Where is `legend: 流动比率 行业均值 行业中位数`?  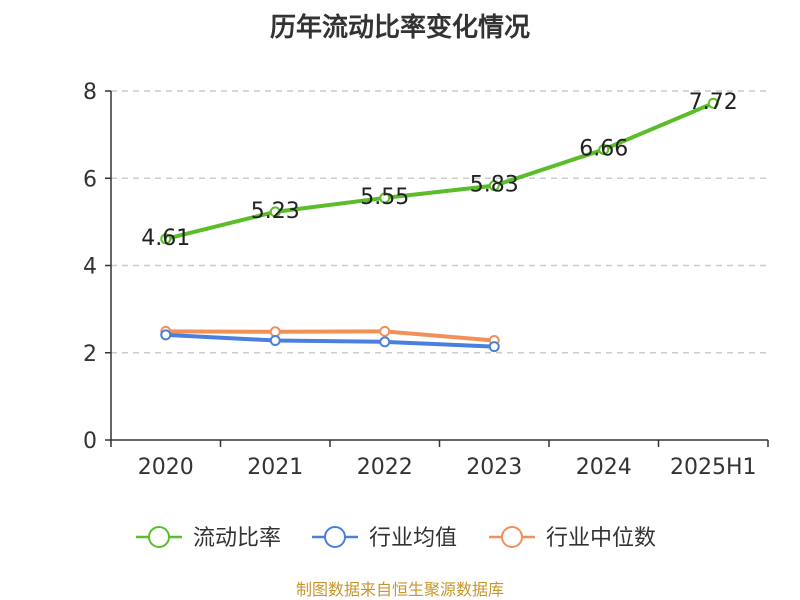
legend: 流动比率 行业均值 行业中位数 is located at coordinates (396, 538).